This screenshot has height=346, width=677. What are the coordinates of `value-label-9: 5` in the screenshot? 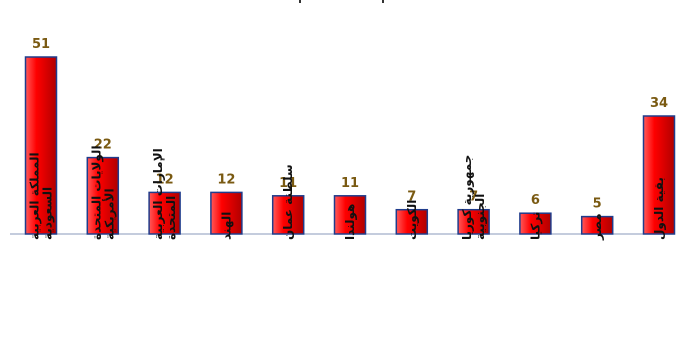 It's located at (597, 204).